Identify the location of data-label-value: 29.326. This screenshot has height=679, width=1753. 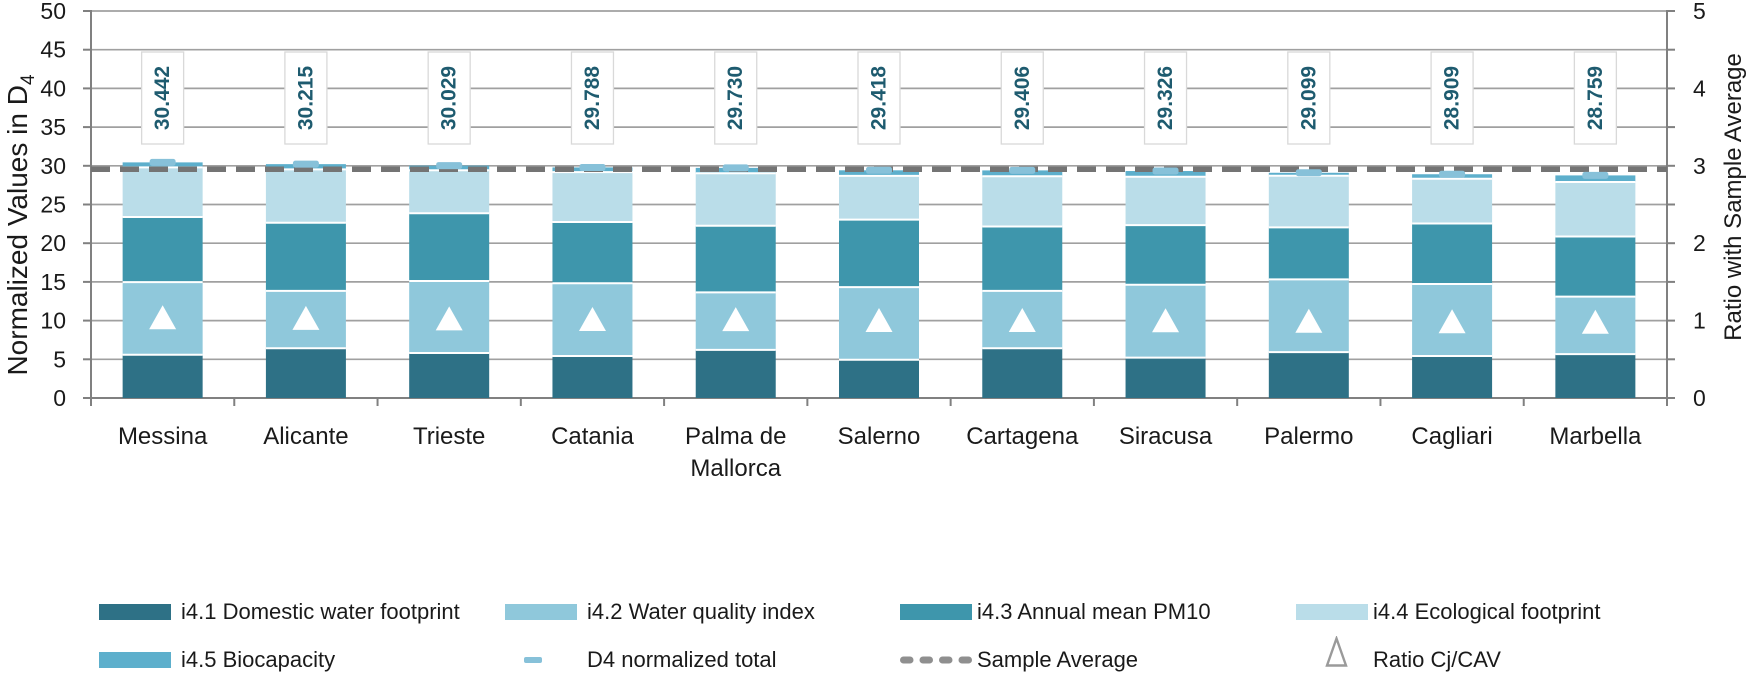
(1165, 98).